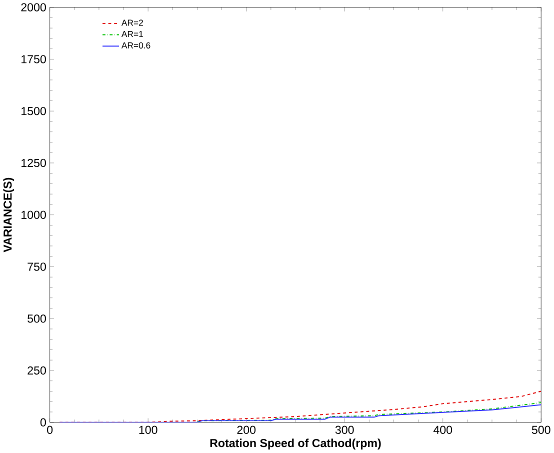 This screenshot has height=453, width=554. I want to click on x-tick-label: 500, so click(541, 430).